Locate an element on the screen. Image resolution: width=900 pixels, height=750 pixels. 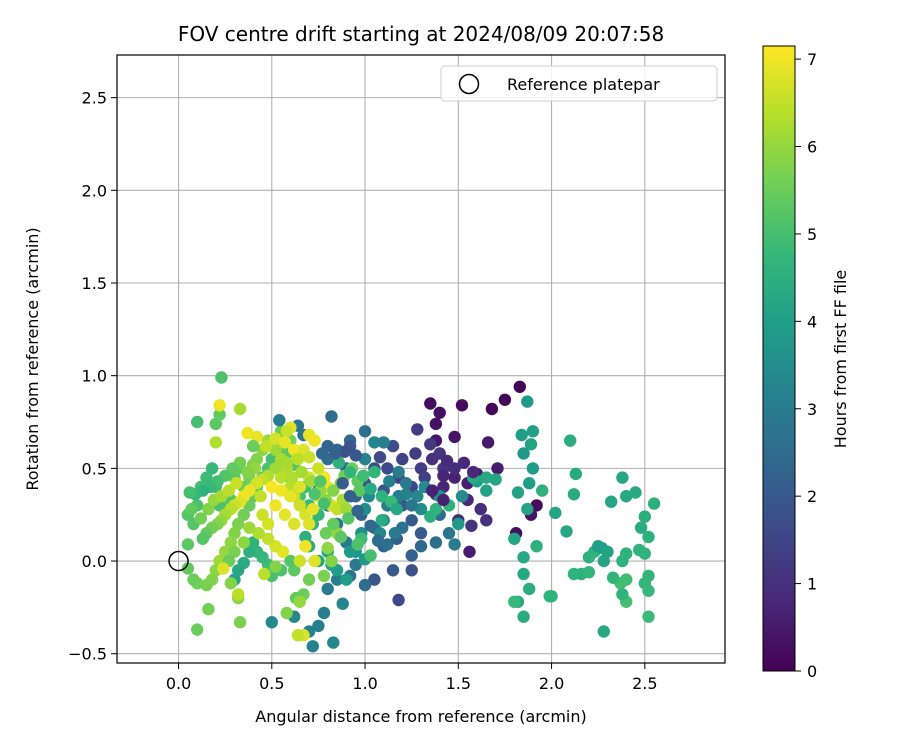
y-axis-label: Rotation from reference (arcmin) is located at coordinates (32, 358).